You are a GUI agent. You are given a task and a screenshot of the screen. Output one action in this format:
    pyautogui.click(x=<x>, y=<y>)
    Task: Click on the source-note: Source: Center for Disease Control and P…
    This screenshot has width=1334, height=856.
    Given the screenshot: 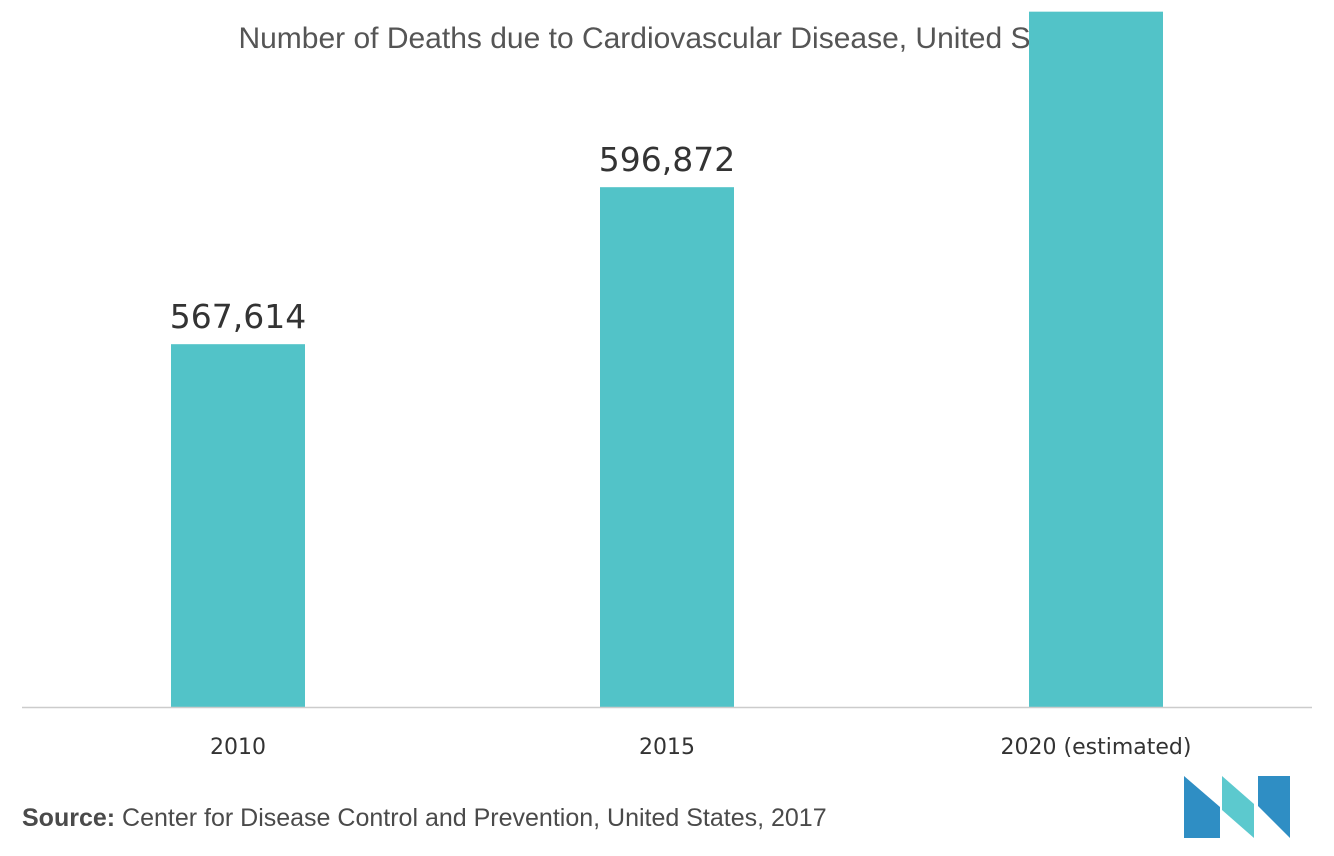 What is the action you would take?
    pyautogui.click(x=424, y=818)
    